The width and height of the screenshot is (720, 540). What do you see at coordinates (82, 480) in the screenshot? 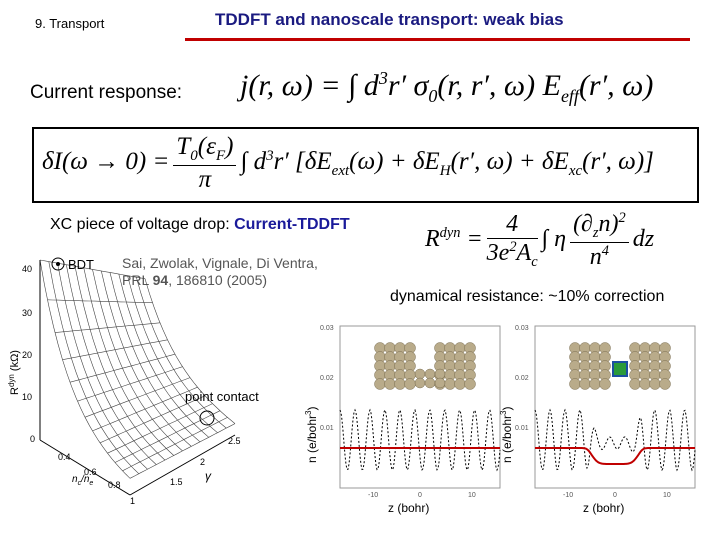
I see `x-axis-label: nc/ne` at bounding box center [82, 480].